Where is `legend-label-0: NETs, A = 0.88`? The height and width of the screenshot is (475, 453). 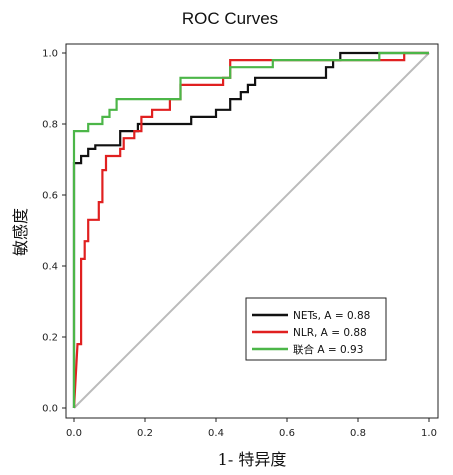
legend-label-0: NETs, A = 0.88 is located at coordinates (331, 316).